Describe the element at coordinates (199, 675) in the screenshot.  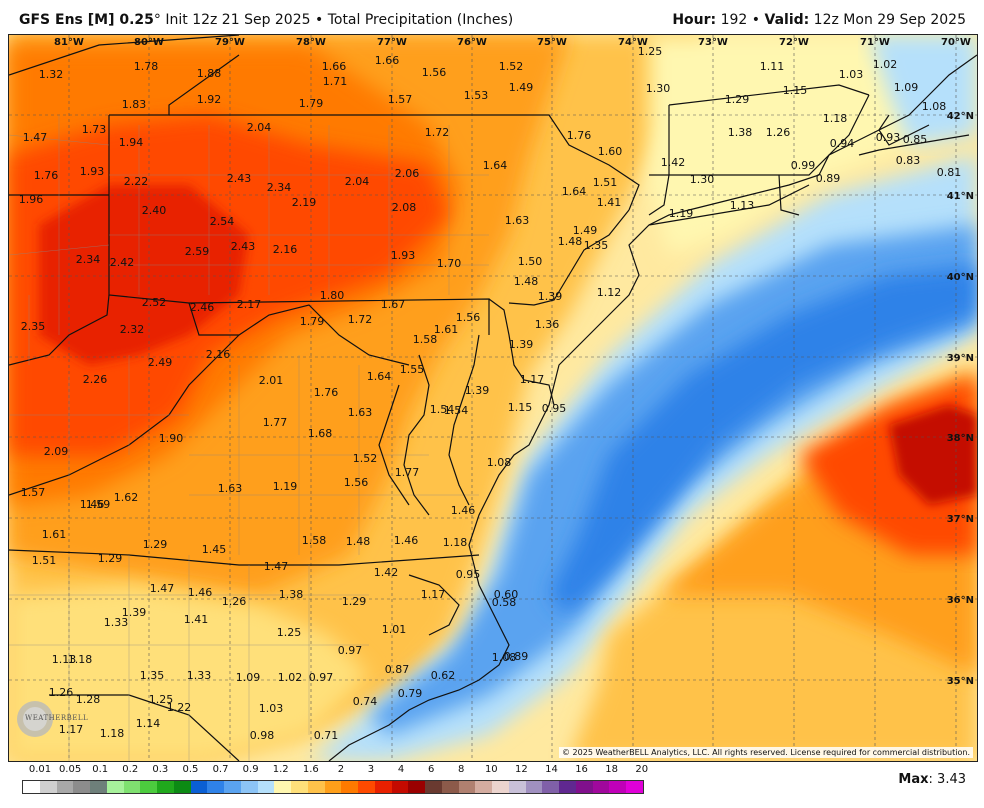
I see `station-value: 1.33` at that location.